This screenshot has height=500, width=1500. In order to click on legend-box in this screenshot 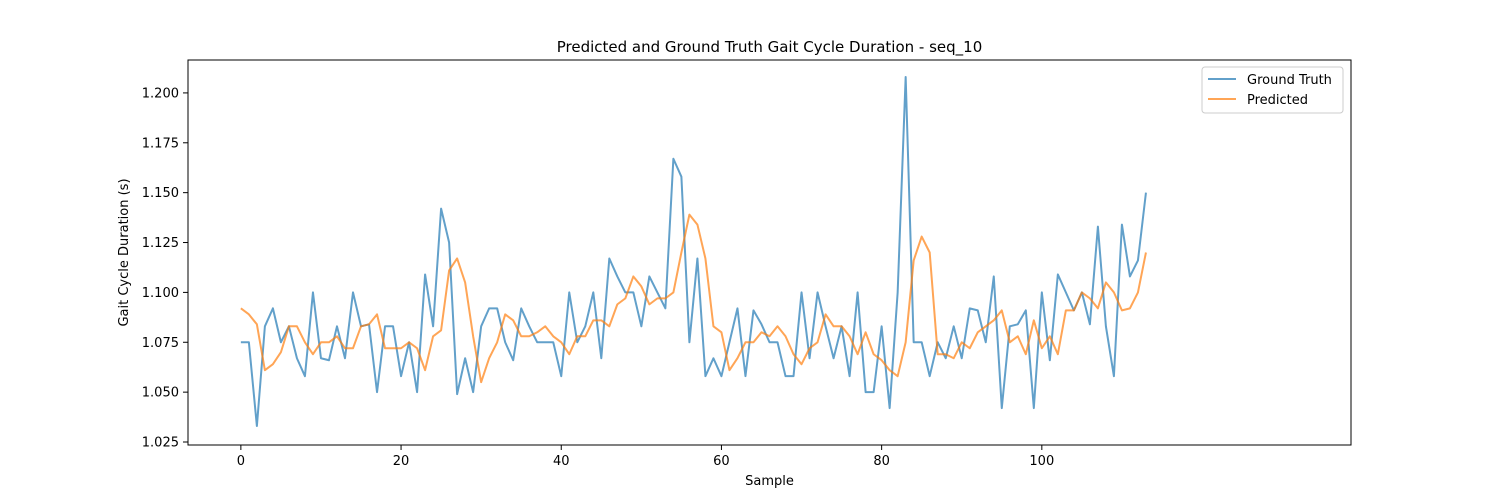, I will do `click(1272, 90)`.